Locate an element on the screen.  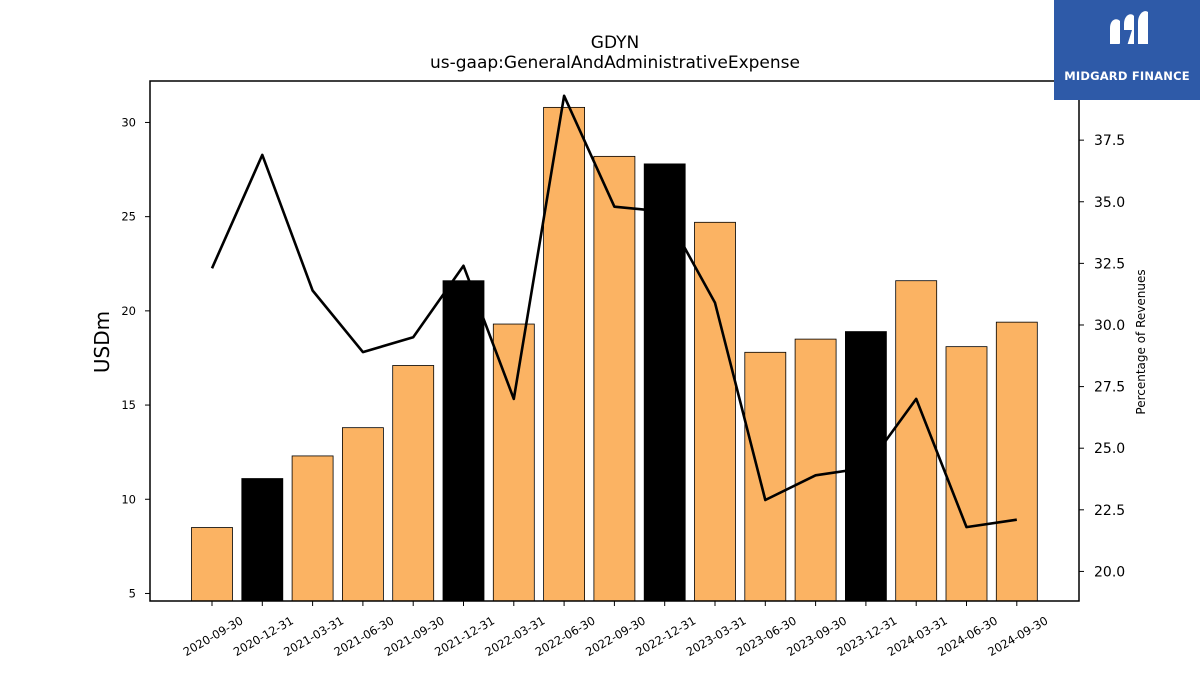
y2-tick-label: 22.5 is located at coordinates (1109, 511).